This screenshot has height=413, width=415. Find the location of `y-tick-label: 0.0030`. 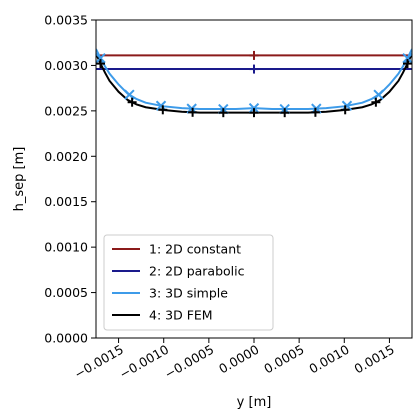

y-tick-label: 0.0030 is located at coordinates (66, 65).